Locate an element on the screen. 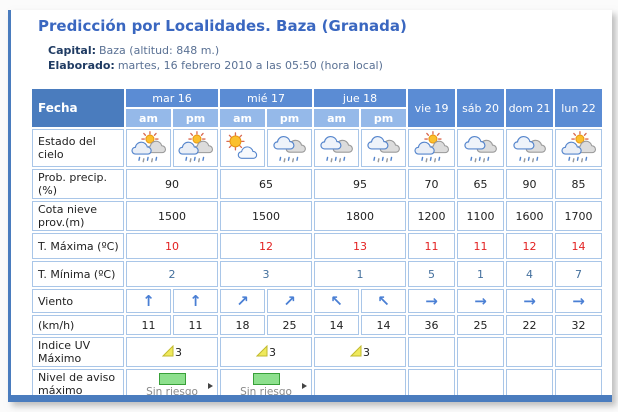 This screenshot has width=618, height=412. capital-label: Capital: is located at coordinates (72, 50).